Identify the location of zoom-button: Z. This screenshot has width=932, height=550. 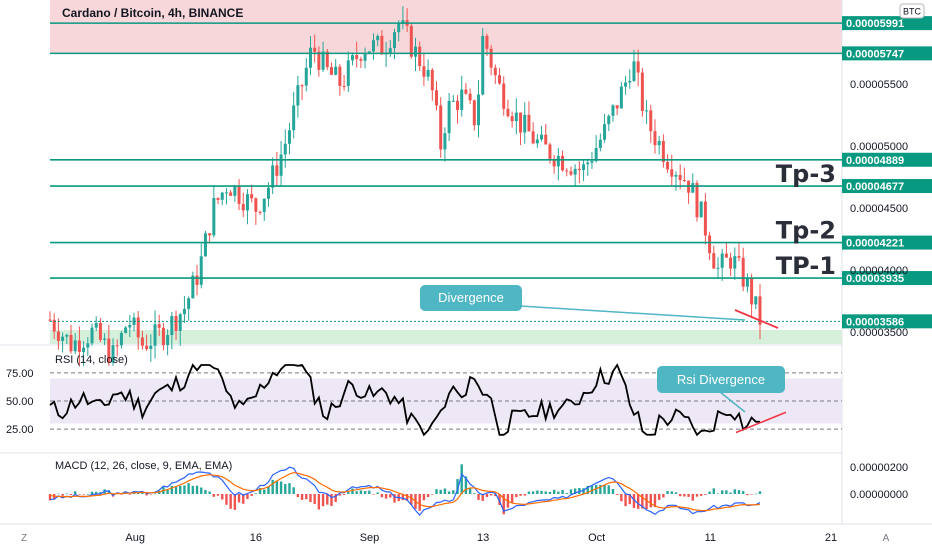
(24, 538).